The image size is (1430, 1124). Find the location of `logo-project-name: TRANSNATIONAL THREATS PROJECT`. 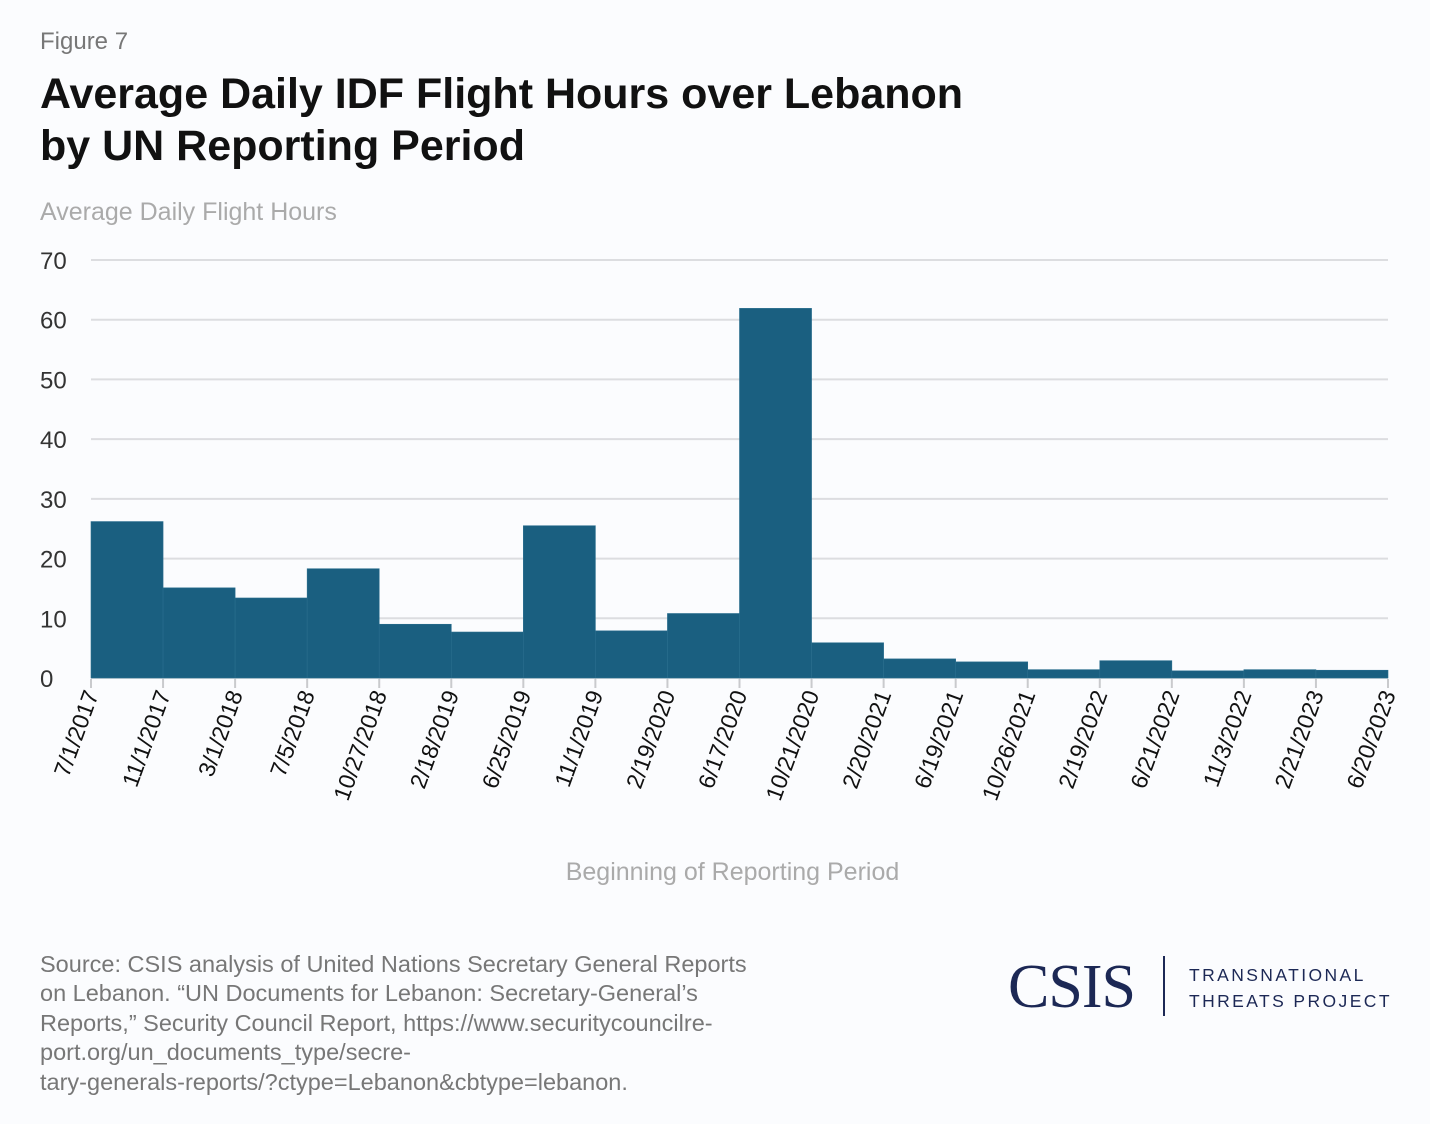

logo-project-name: TRANSNATIONAL THREATS PROJECT is located at coordinates (1290, 988).